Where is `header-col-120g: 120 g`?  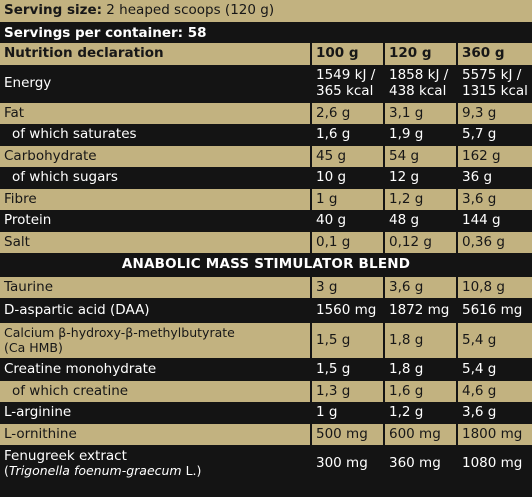
header-col-120g: 120 g is located at coordinates (419, 54).